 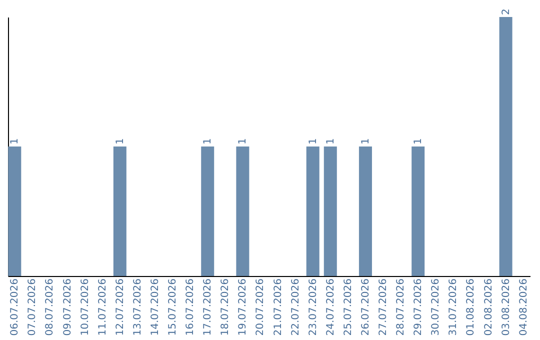 I want to click on x-tick-label: 22.07.2026, so click(x=296, y=307).